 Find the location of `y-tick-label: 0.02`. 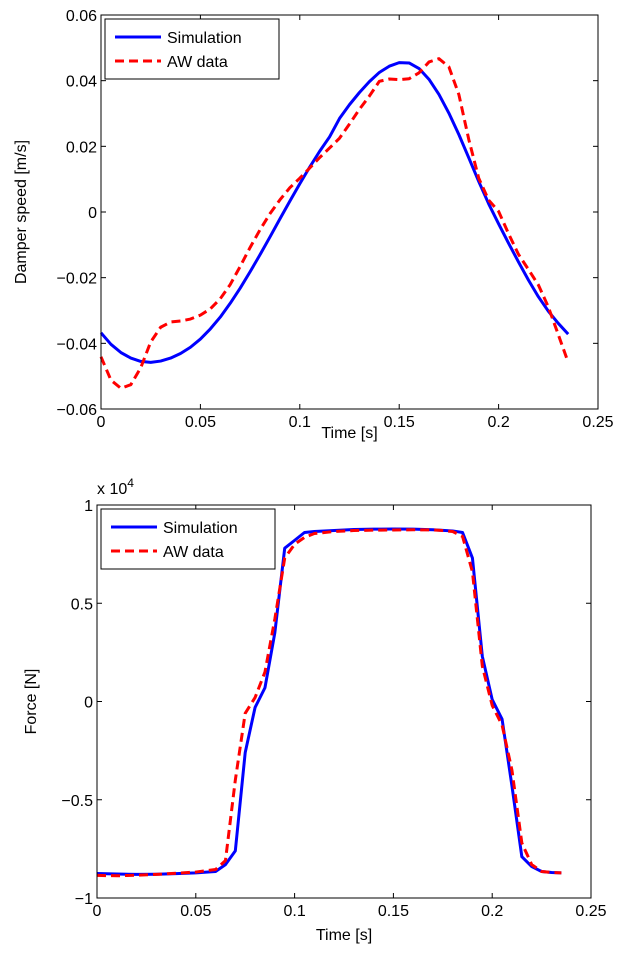

y-tick-label: 0.02 is located at coordinates (81, 147).